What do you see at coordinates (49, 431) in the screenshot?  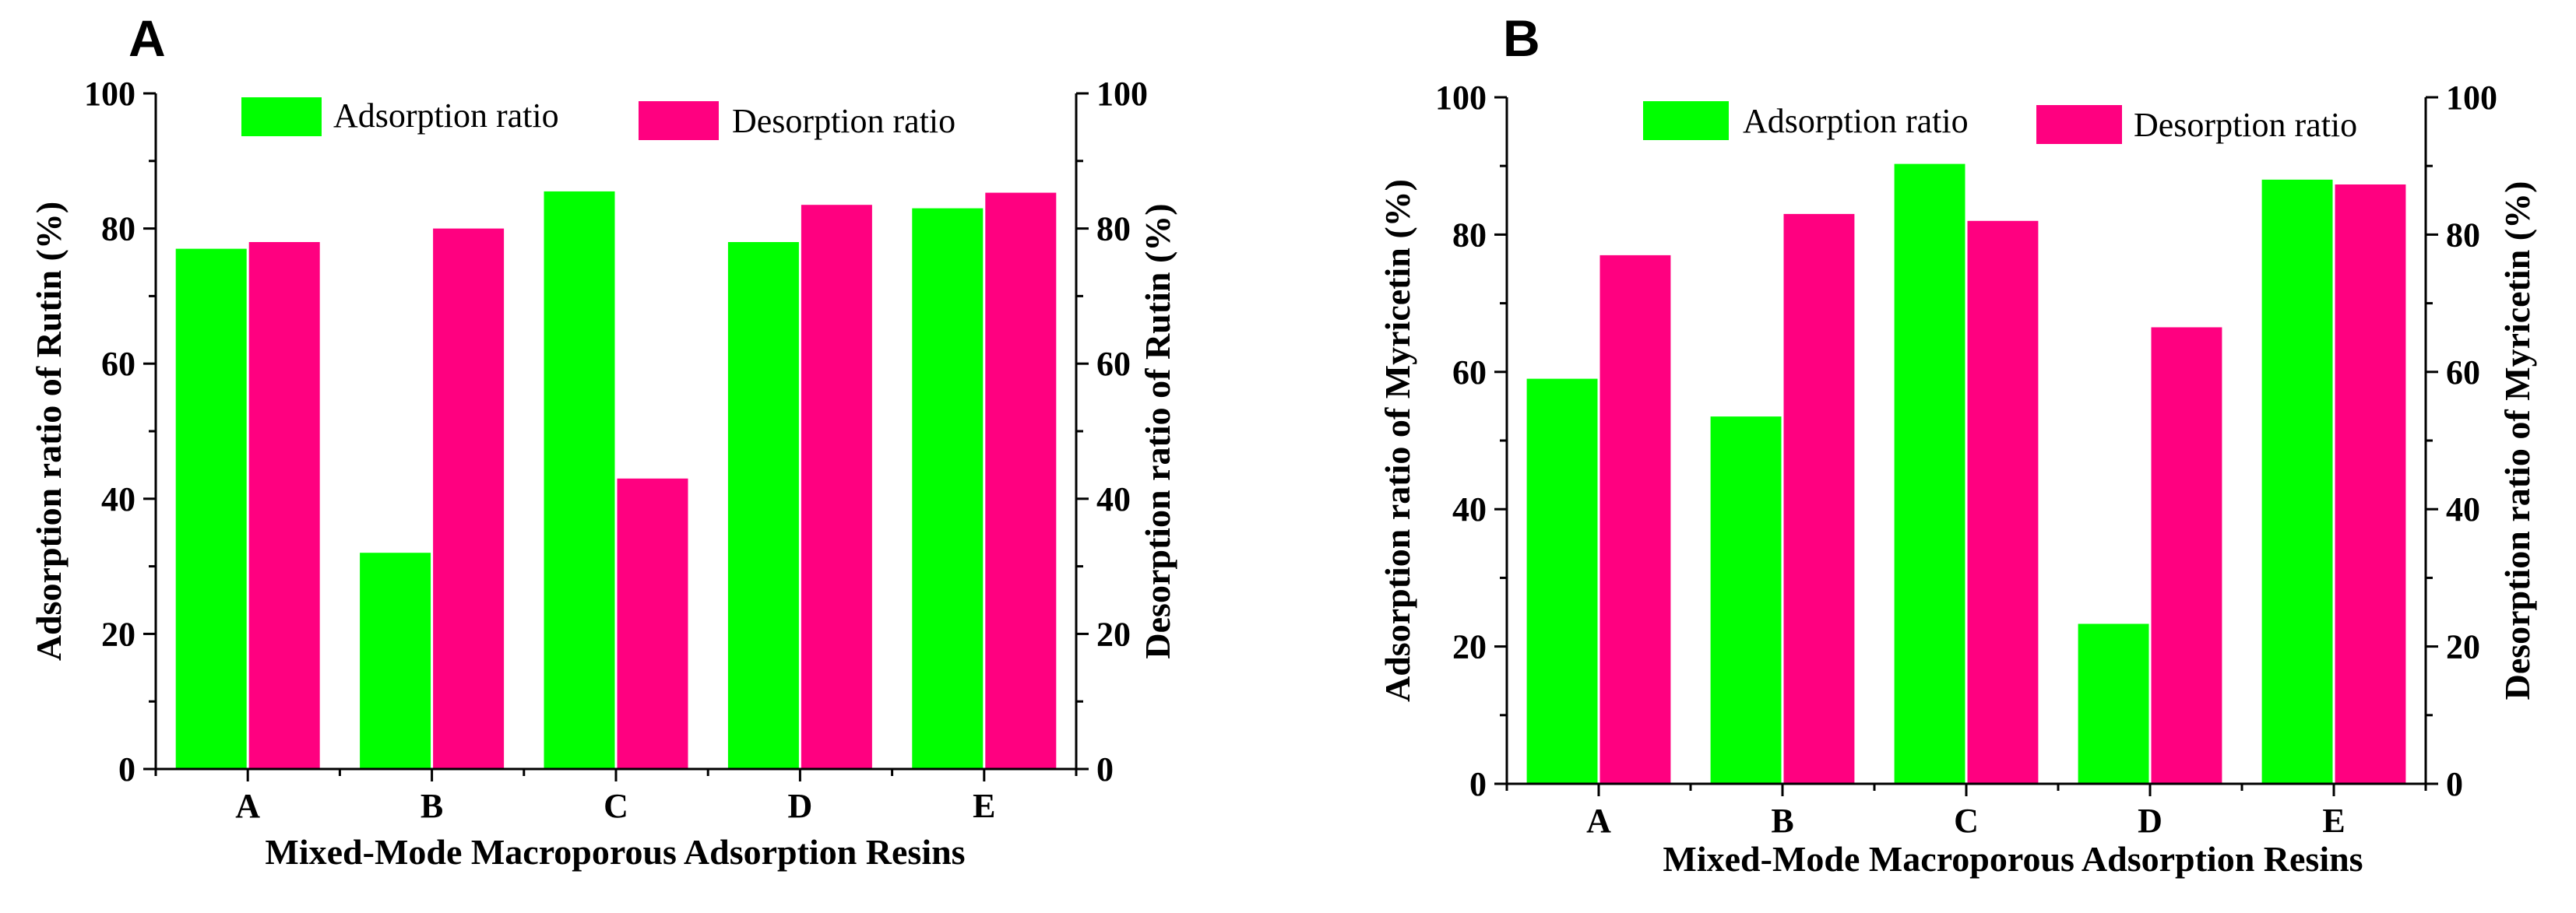 I see `y-axis-title: Adsorption ratio of Rutin (%)` at bounding box center [49, 431].